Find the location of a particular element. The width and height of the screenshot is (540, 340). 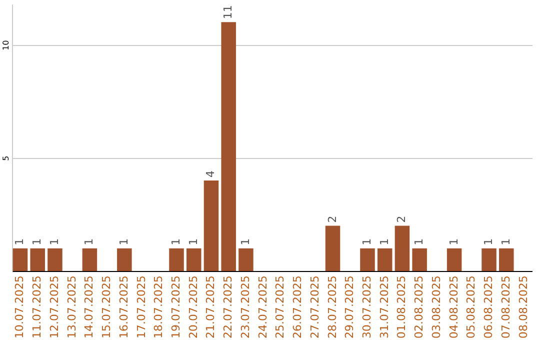

x-tick-label: 01.08.2025 is located at coordinates (401, 307).